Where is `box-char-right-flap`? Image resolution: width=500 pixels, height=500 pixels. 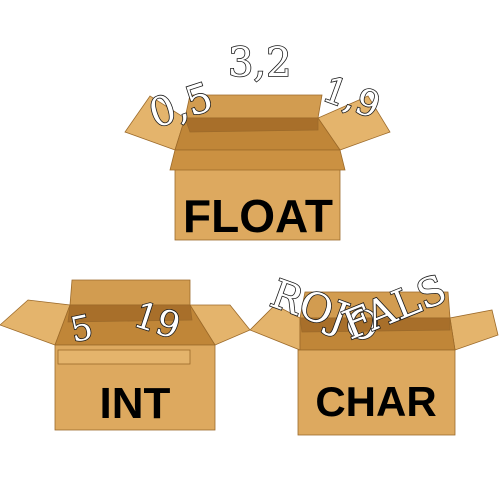 box-char-right-flap is located at coordinates (474, 330).